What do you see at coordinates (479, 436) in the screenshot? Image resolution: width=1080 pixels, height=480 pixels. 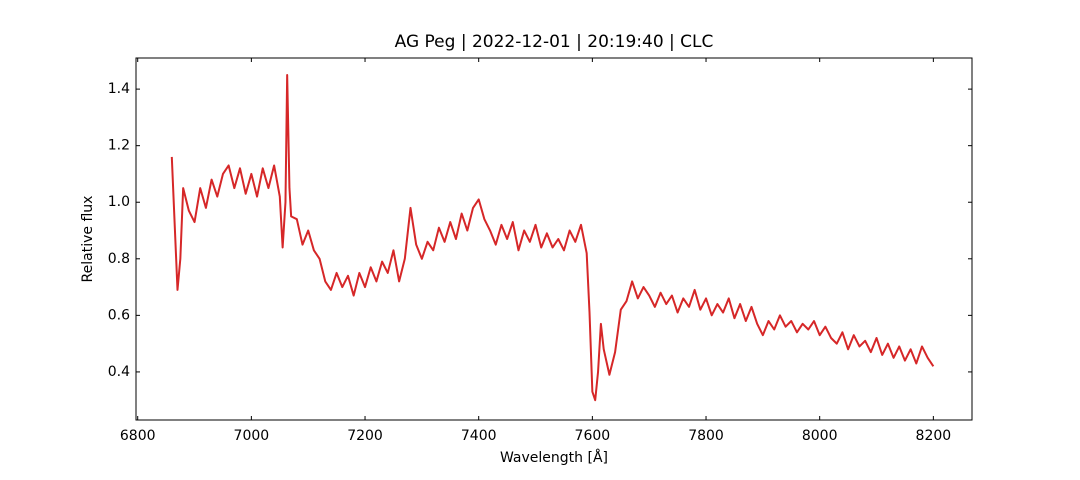 I see `x-tick-label: 7400` at bounding box center [479, 436].